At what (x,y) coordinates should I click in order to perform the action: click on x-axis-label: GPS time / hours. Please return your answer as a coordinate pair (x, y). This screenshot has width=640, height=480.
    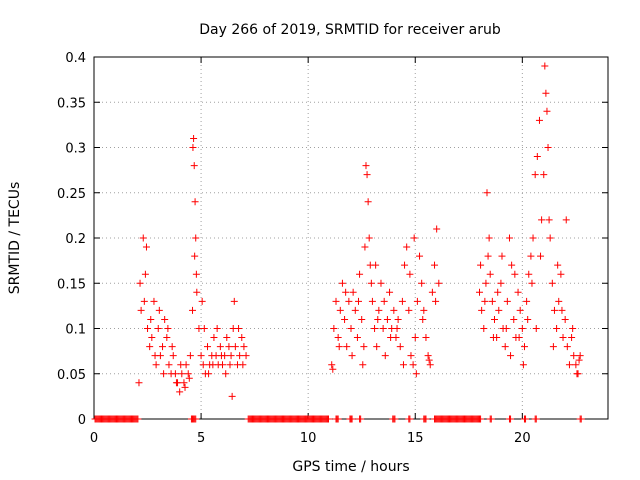
    Looking at the image, I should click on (350, 467).